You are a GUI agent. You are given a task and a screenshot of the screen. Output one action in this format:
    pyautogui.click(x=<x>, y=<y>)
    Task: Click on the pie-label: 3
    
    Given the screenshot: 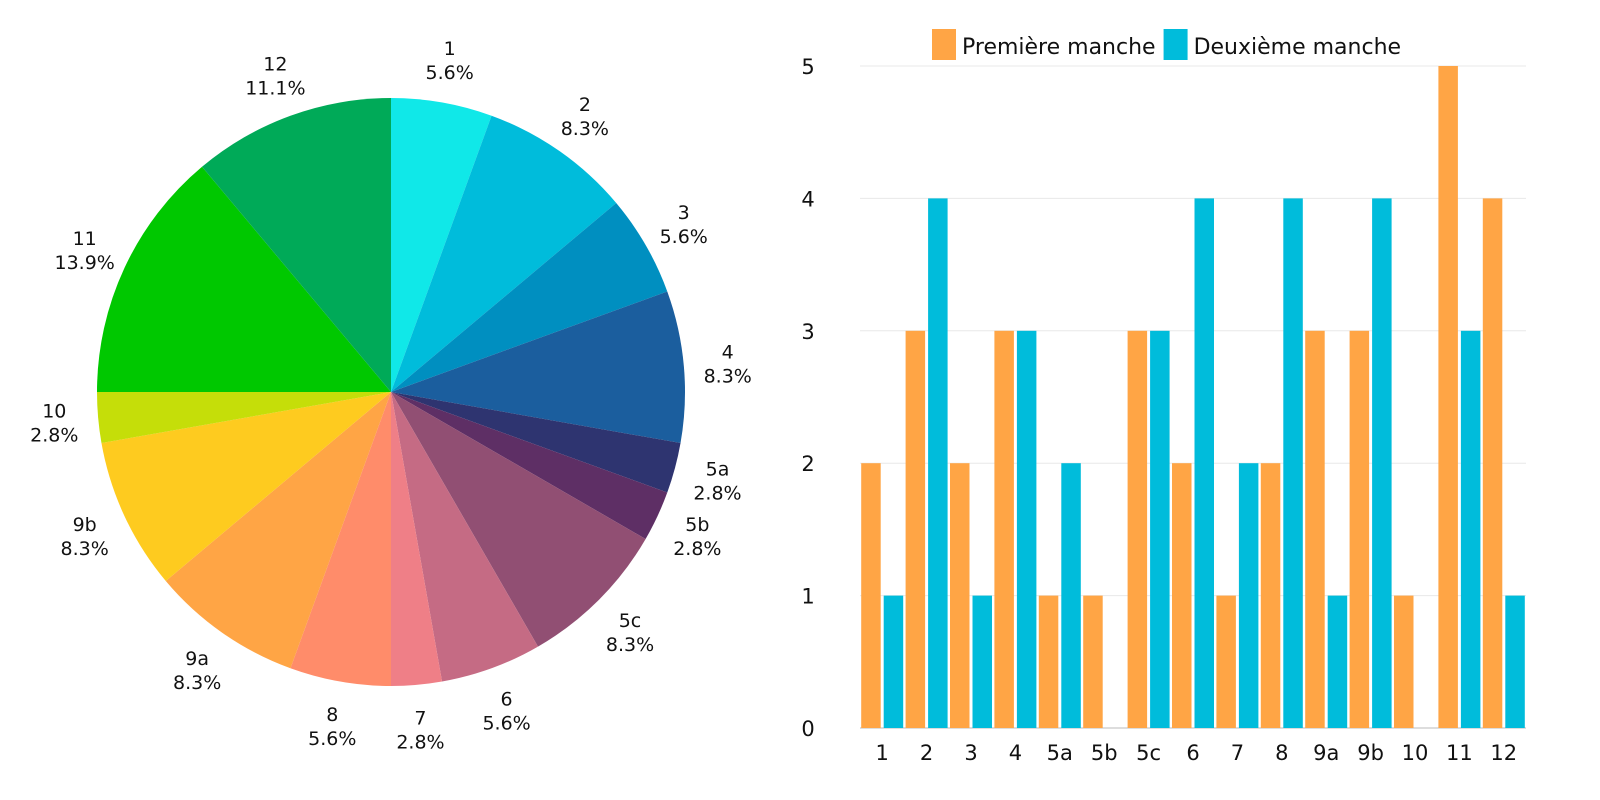 What is the action you would take?
    pyautogui.click(x=684, y=213)
    